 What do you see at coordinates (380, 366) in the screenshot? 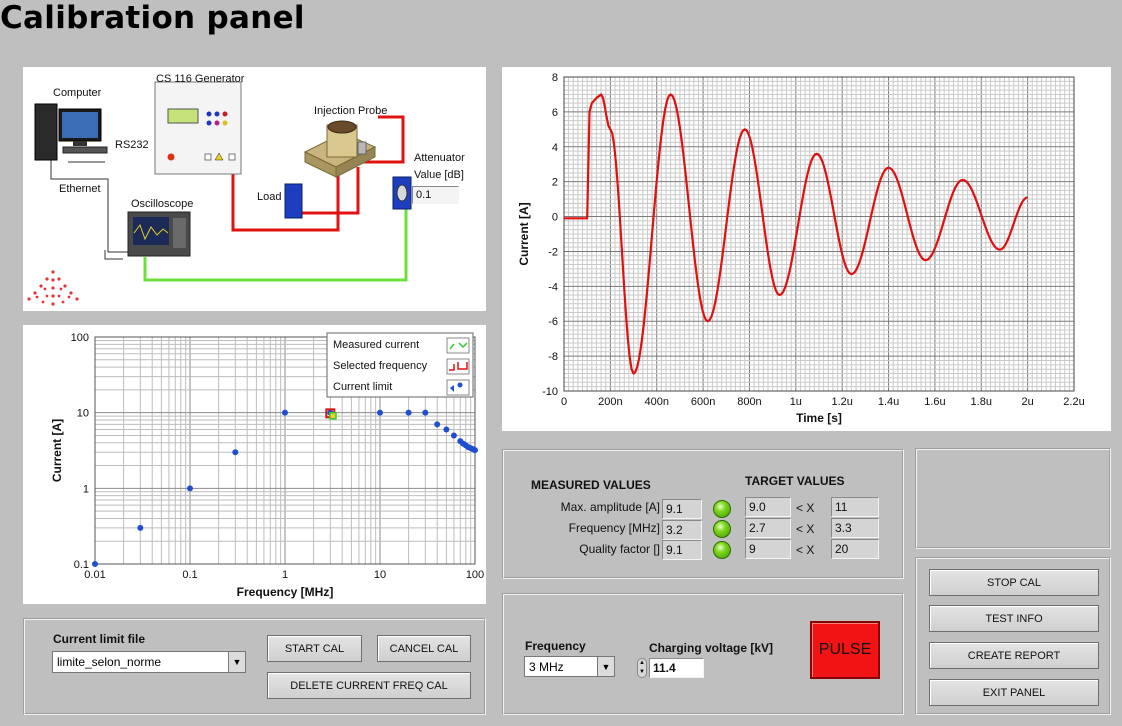
I see `legend-entry: Selected frequency` at bounding box center [380, 366].